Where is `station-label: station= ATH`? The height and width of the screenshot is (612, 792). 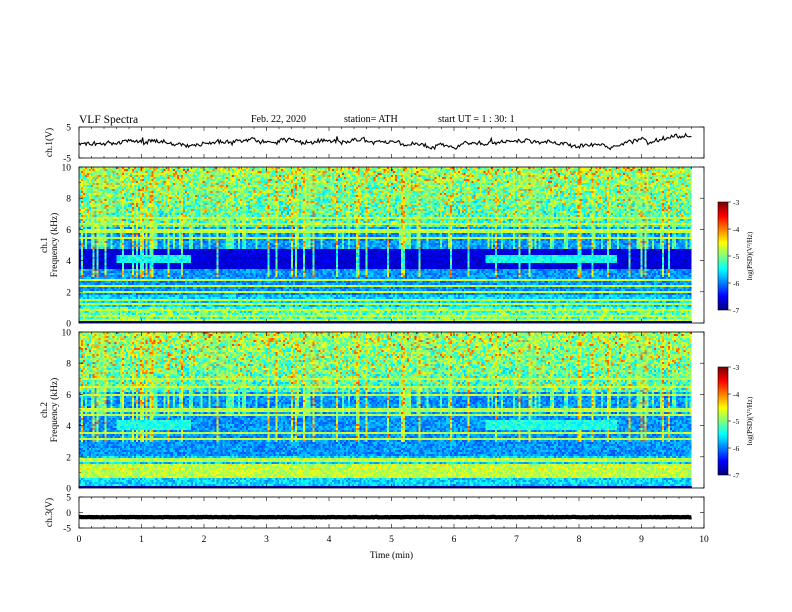 station-label: station= ATH is located at coordinates (371, 119).